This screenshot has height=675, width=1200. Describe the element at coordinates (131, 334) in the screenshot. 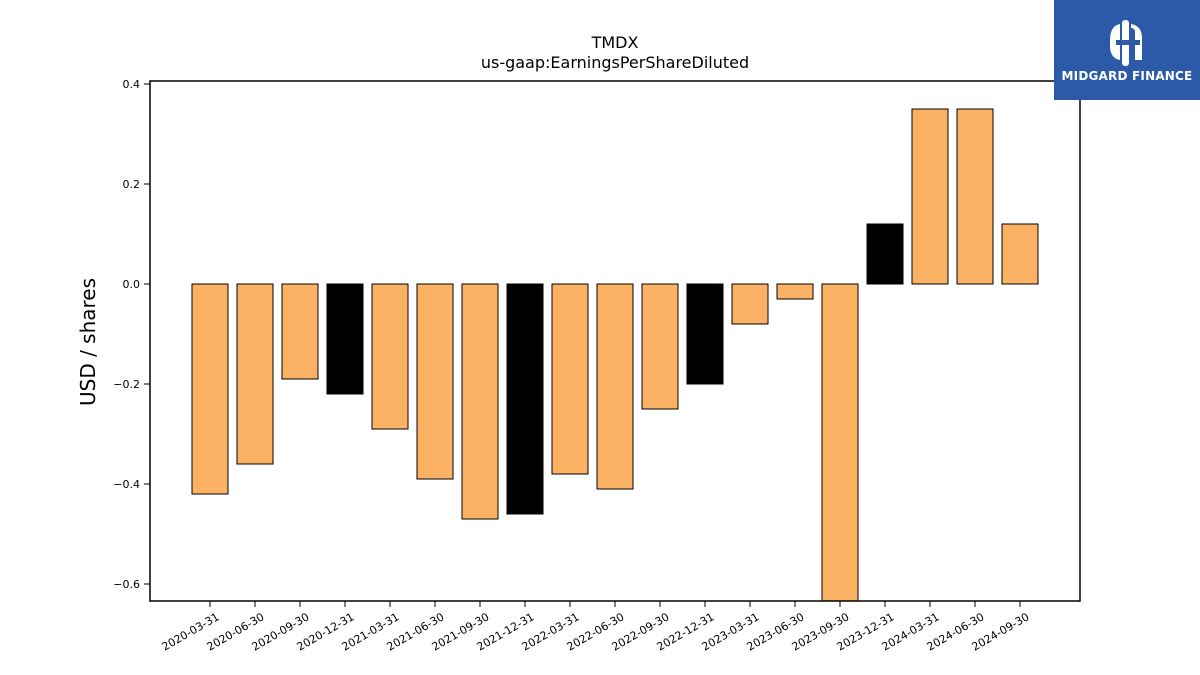

I see `y-ticks-group: 0.4 0.2 0.0 −0.2 −0.4 −0.6` at that location.